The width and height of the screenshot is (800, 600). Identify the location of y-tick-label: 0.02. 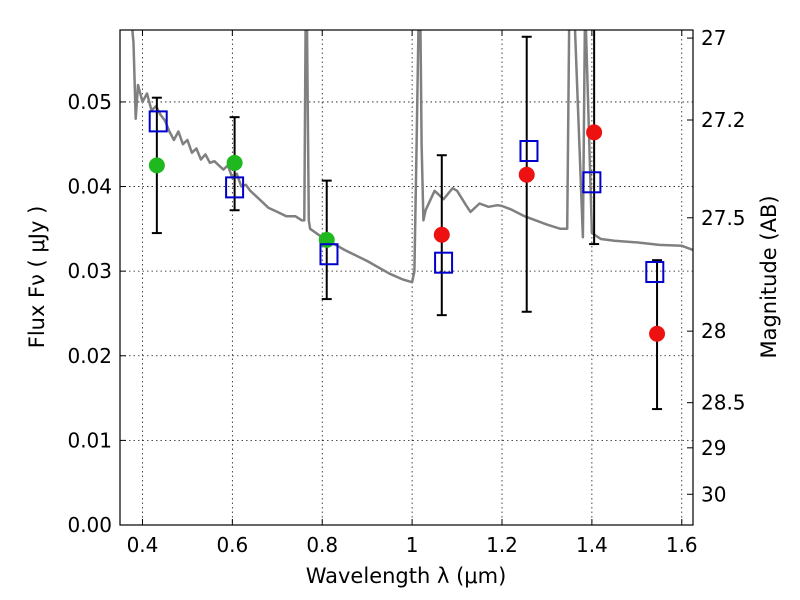
(89, 356).